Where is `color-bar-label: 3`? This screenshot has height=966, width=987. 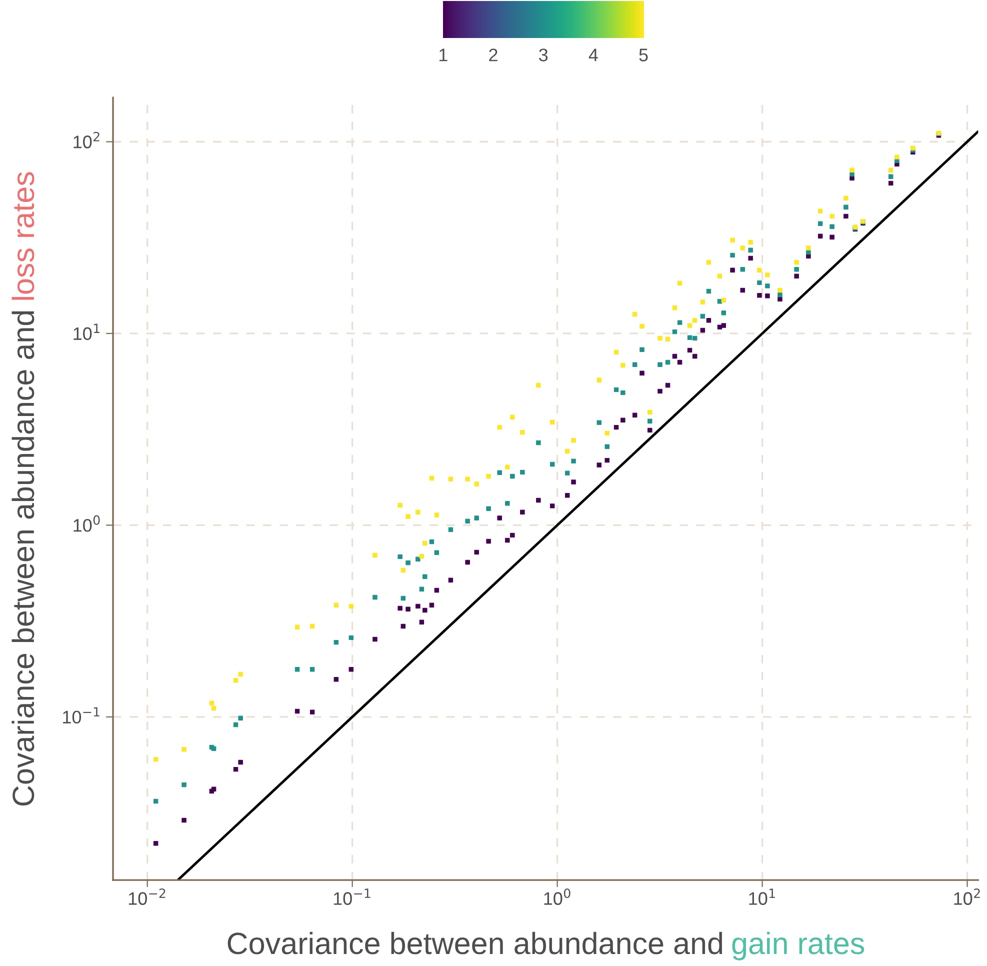
color-bar-label: 3 is located at coordinates (543, 55).